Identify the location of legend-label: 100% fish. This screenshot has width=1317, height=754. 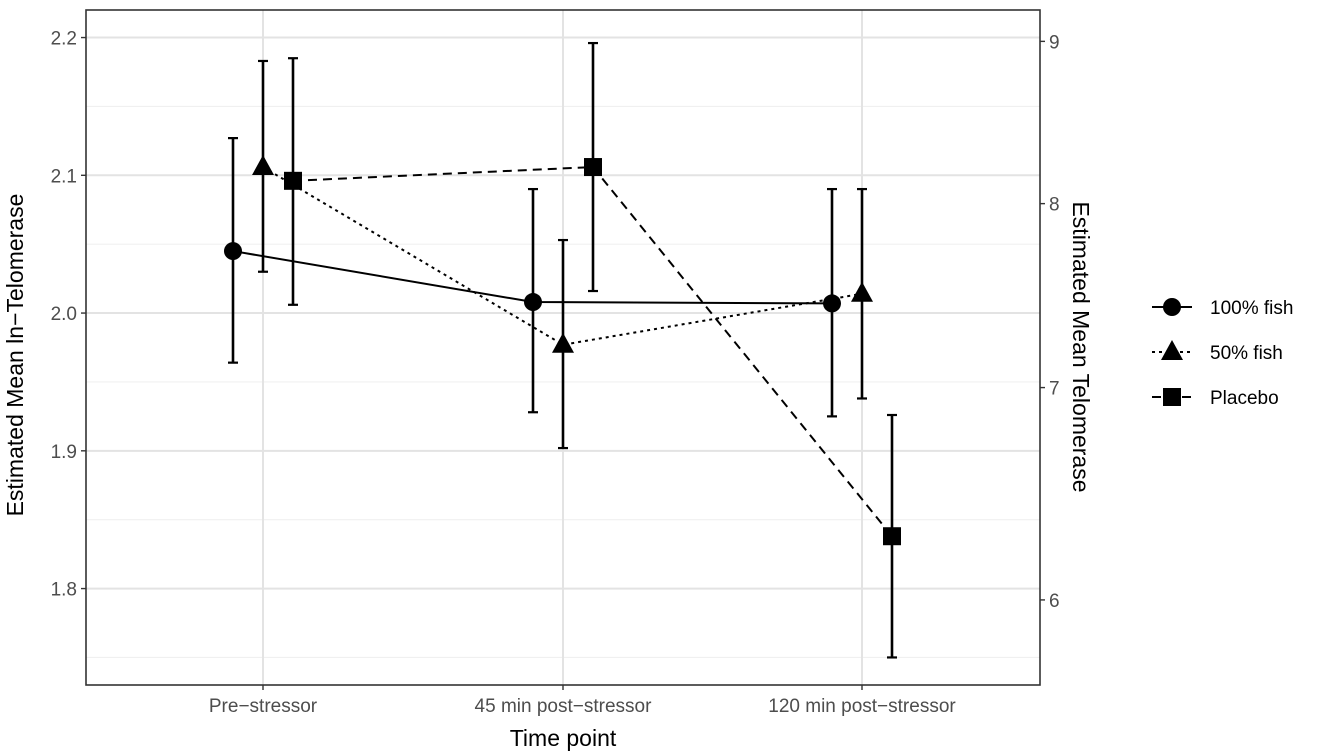
(1251, 308).